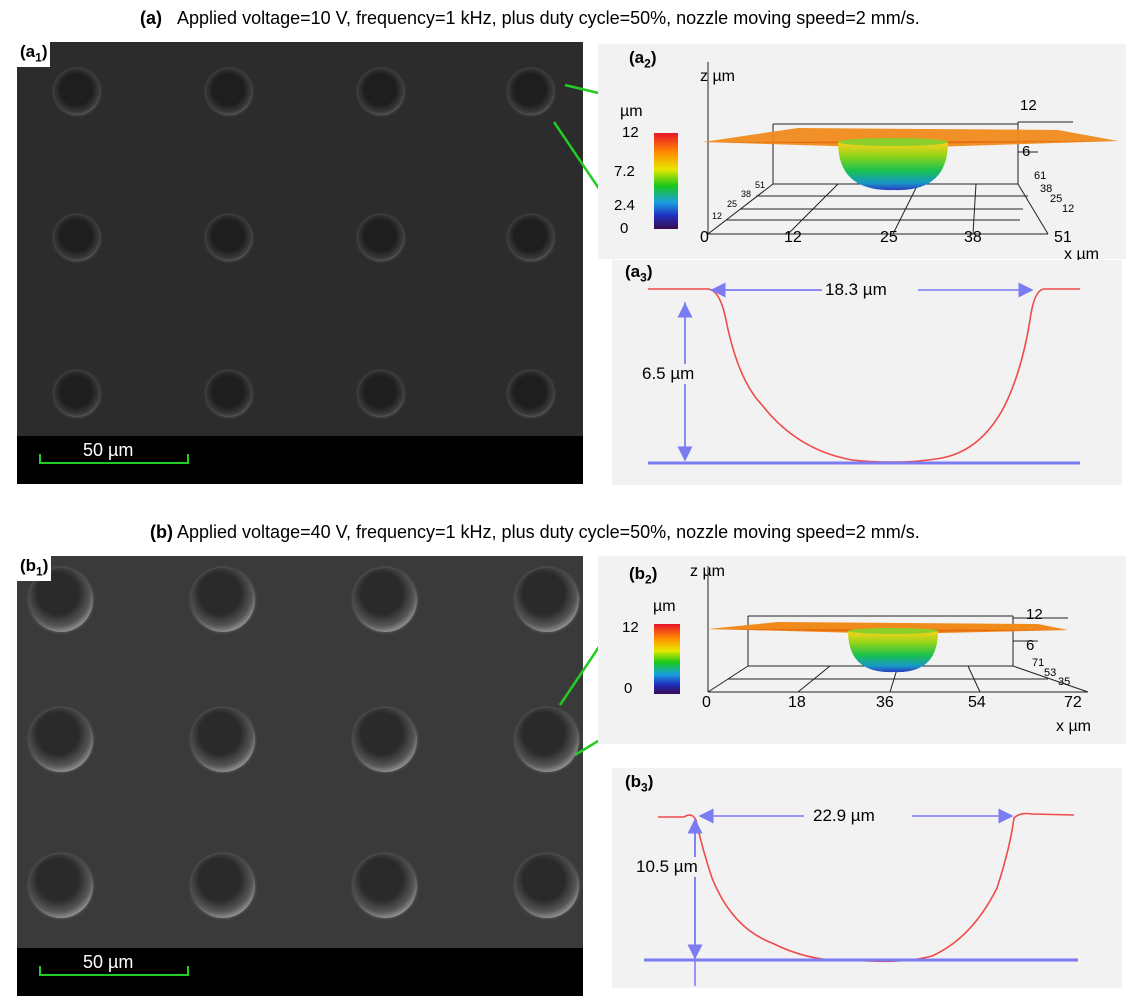 This screenshot has width=1130, height=1002. What do you see at coordinates (34, 569) in the screenshot?
I see `panel-tag-b1: (b1)` at bounding box center [34, 569].